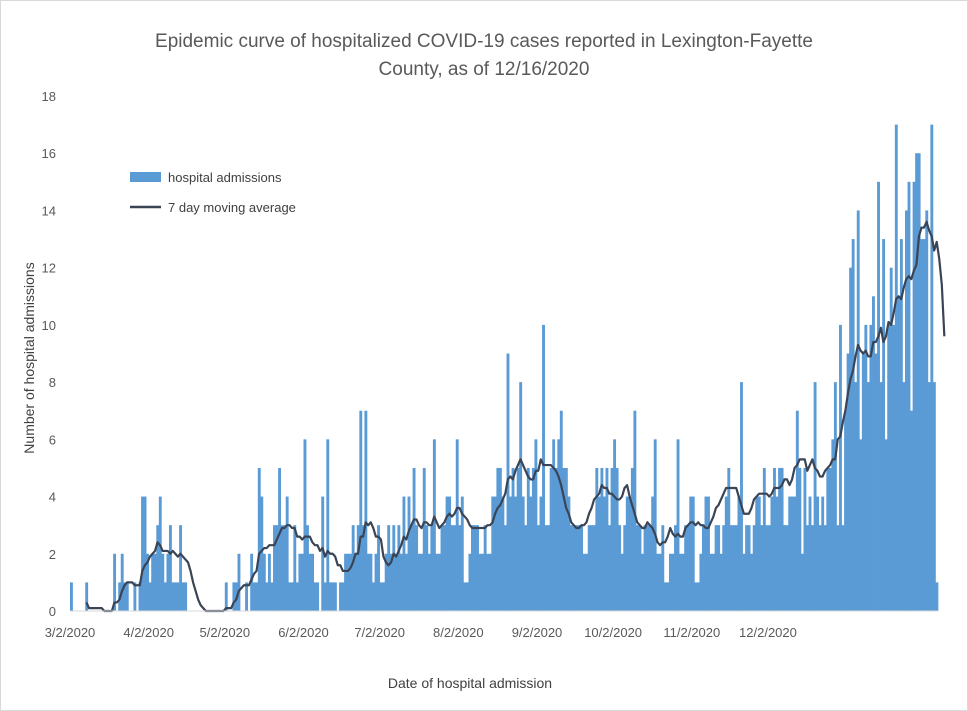 Image resolution: width=968 pixels, height=711 pixels. Describe the element at coordinates (52, 611) in the screenshot. I see `y-tick-label: 0` at that location.